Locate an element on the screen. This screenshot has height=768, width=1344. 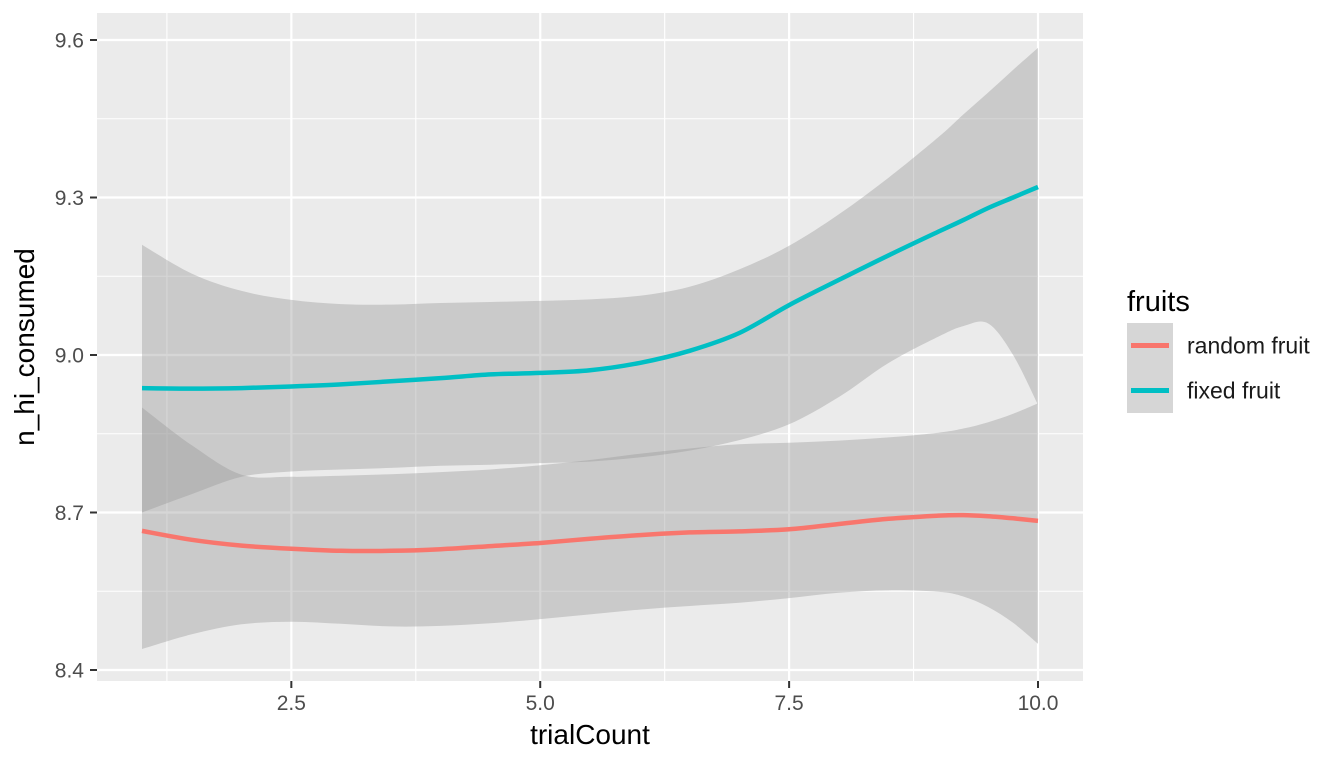
legend-label-fixed-fruit: fixed fruit is located at coordinates (1234, 391).